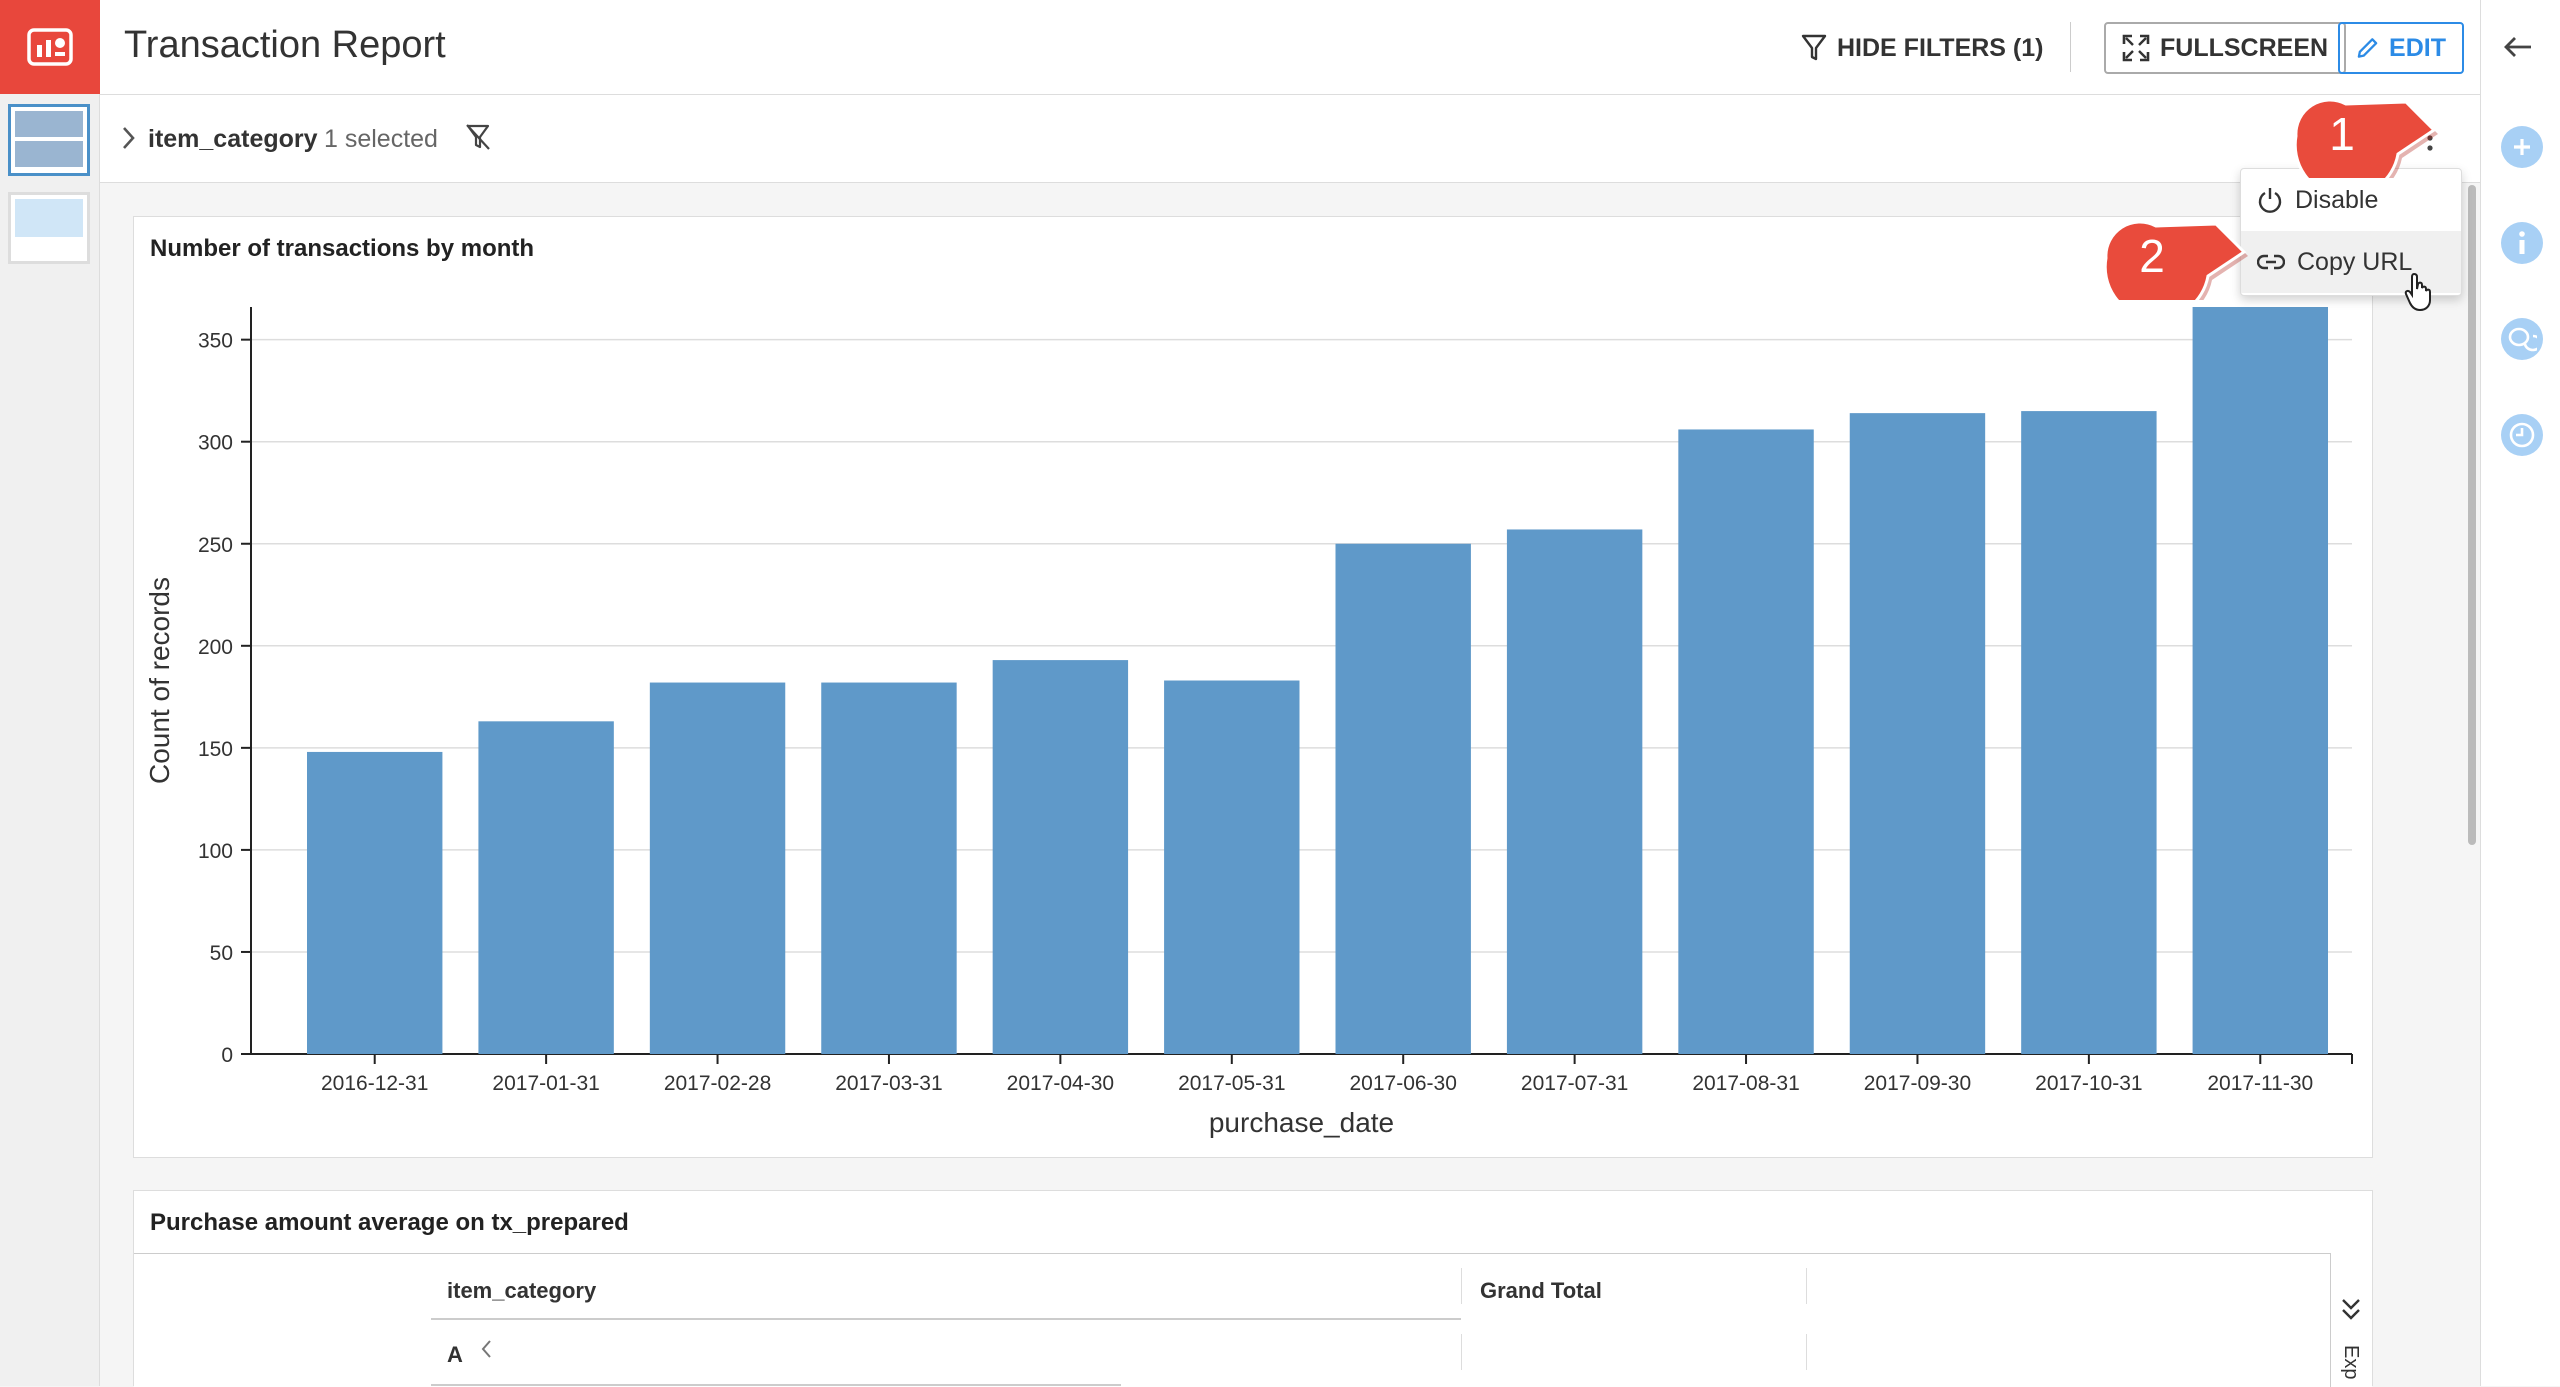  I want to click on hide-filters-label: HIDE FILTERS (1), so click(1940, 47).